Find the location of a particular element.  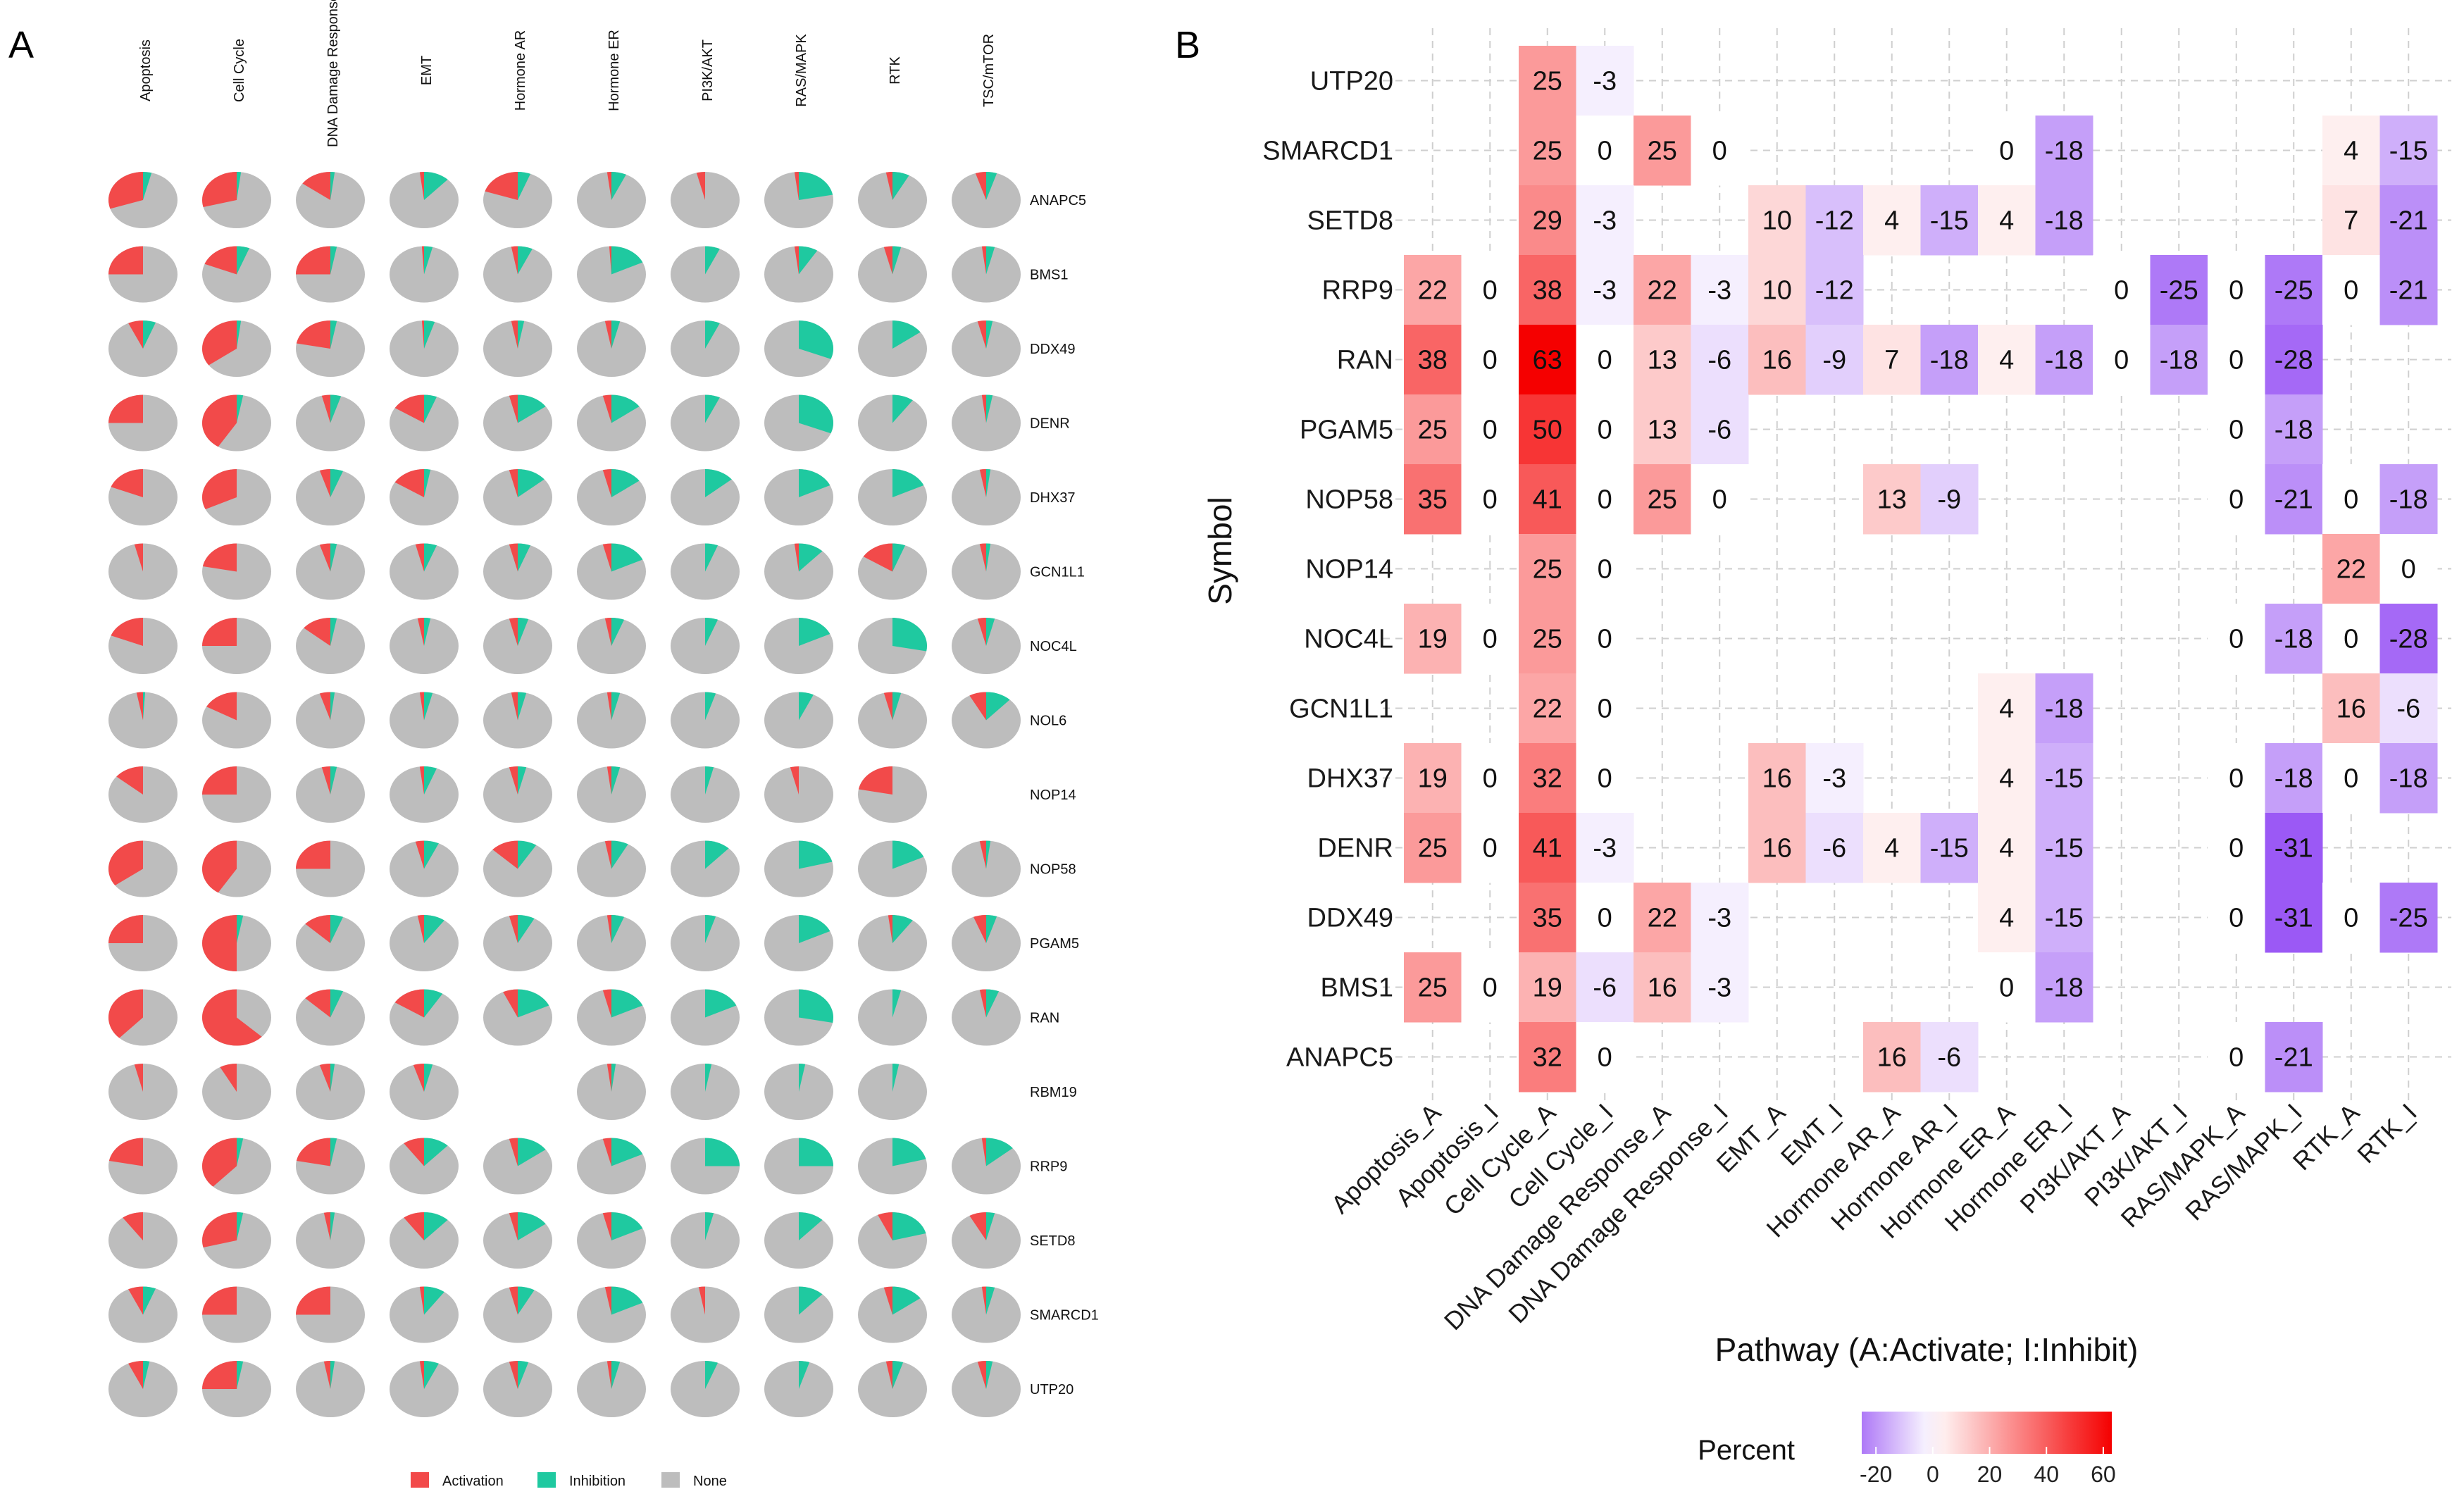

legend-swatch is located at coordinates (670, 1480).